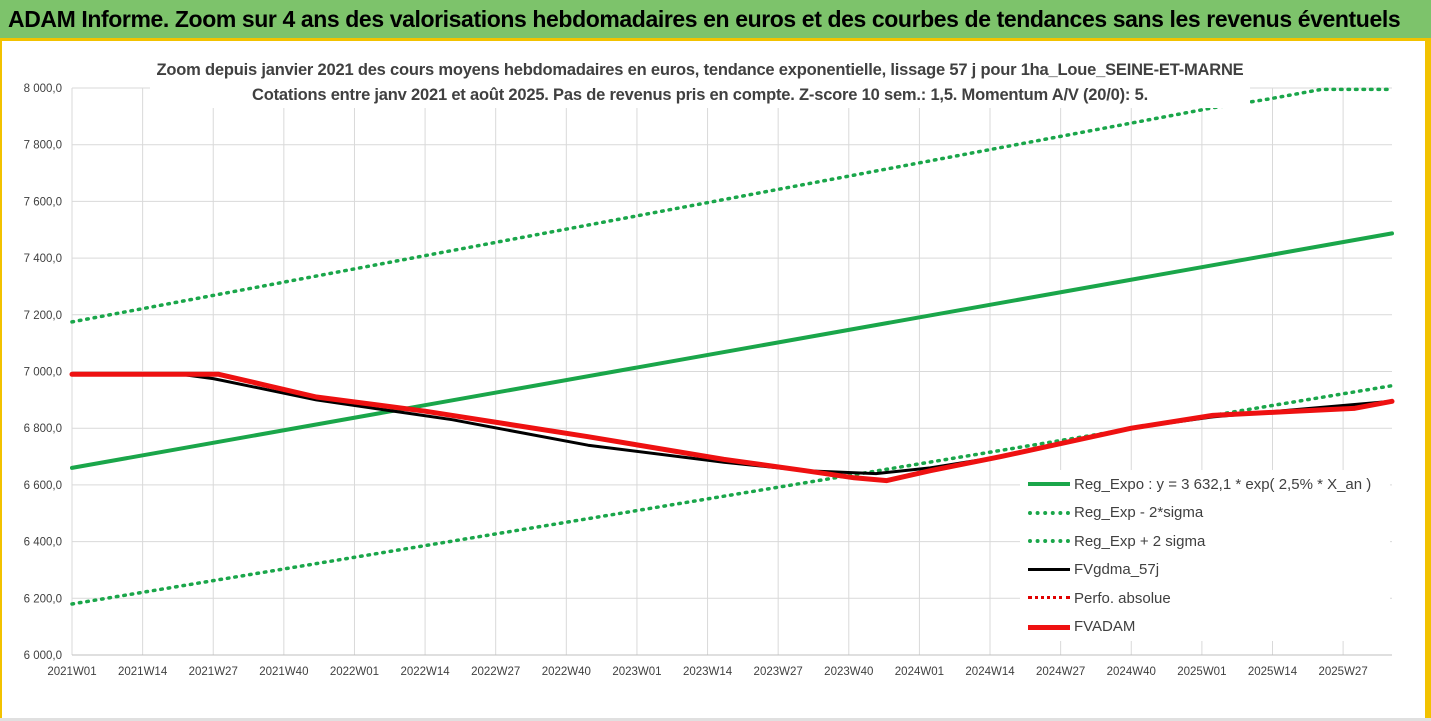 Image resolution: width=1431 pixels, height=721 pixels. I want to click on legend-label-reg-minus: Reg_Exp - 2*sigma, so click(1139, 513).